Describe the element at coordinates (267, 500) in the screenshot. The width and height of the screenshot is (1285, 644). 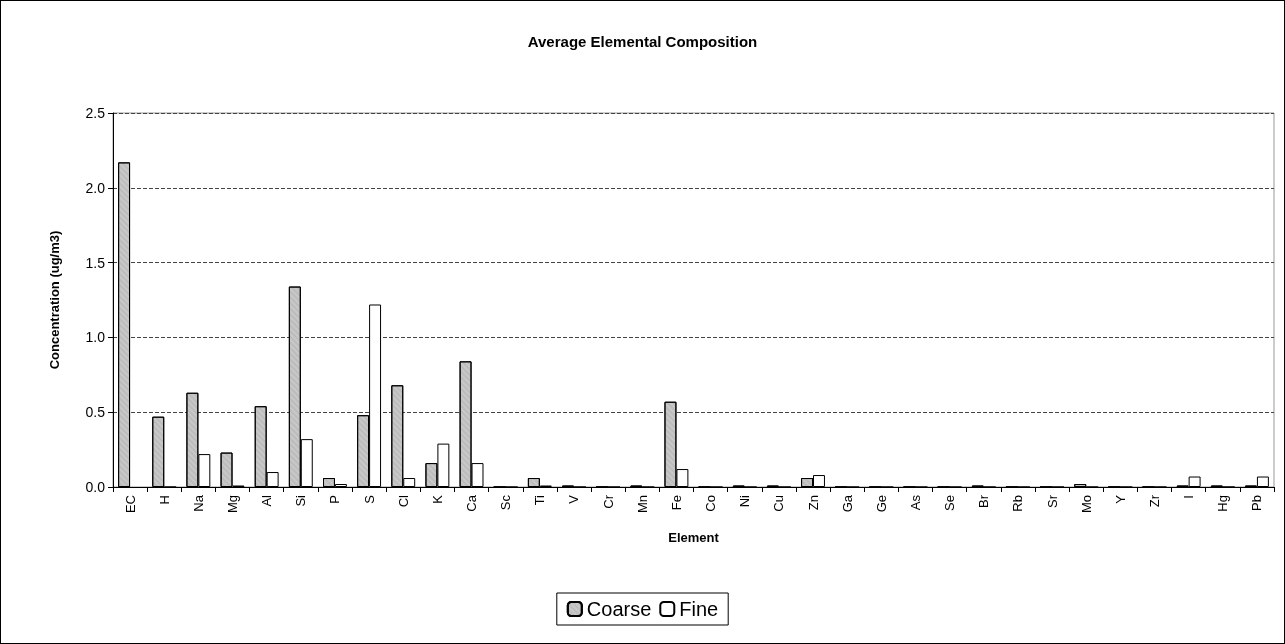
I see `x-tick-label: Al` at that location.